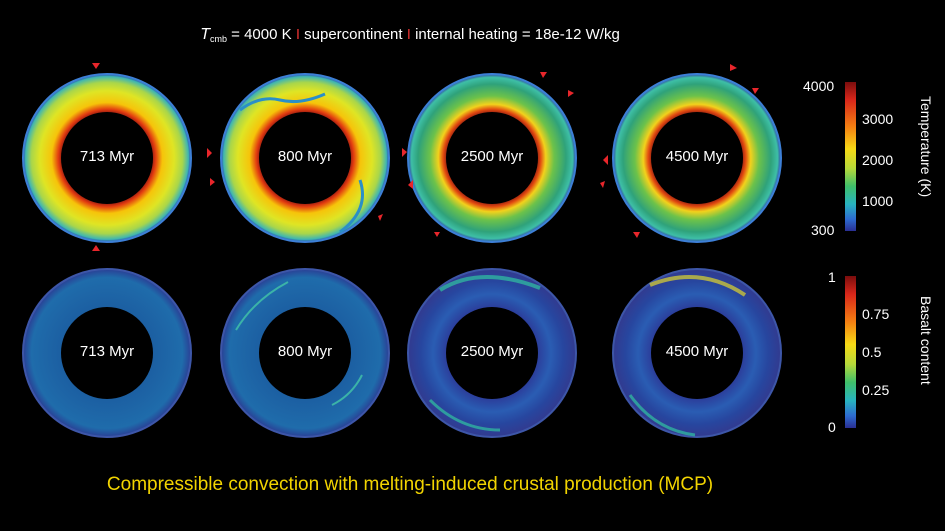  What do you see at coordinates (876, 314) in the screenshot?
I see `colorbar-tick: 0.75` at bounding box center [876, 314].